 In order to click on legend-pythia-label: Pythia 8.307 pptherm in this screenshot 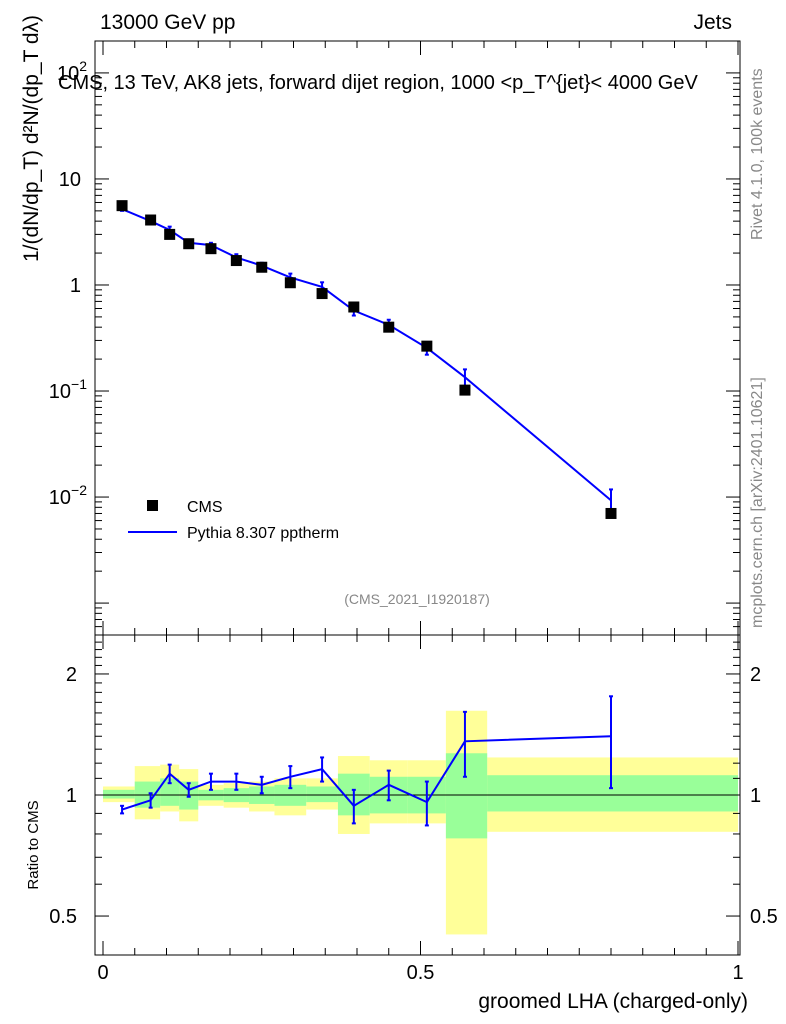, I will do `click(263, 533)`.